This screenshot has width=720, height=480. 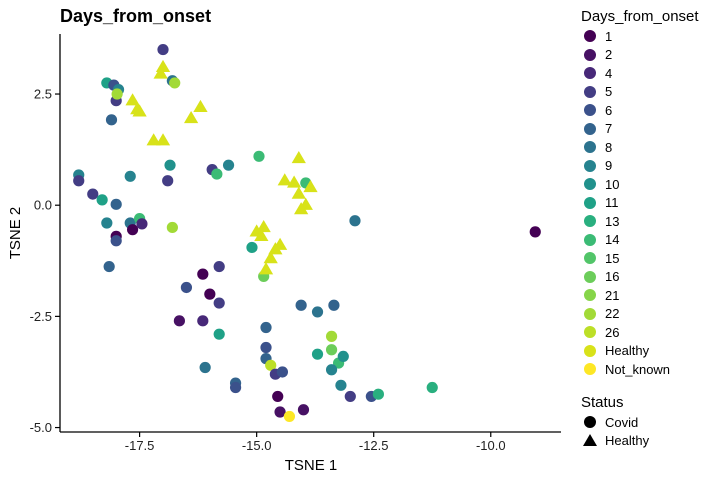 I want to click on legend-circle-swatch, so click(x=590, y=422).